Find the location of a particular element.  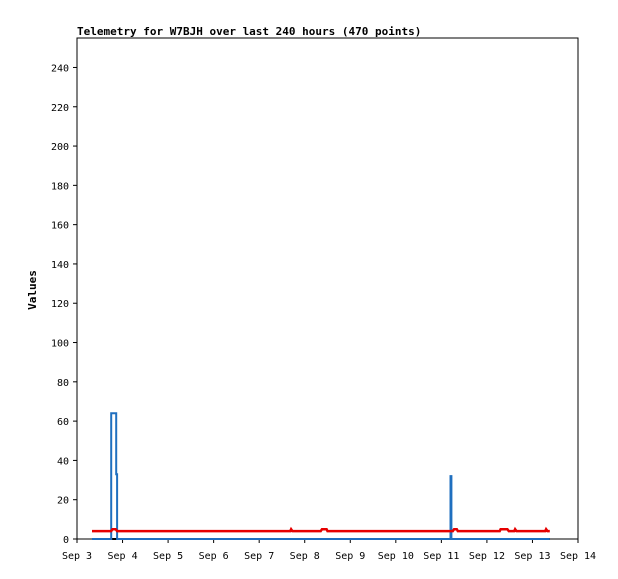

y-tick-label: 80 is located at coordinates (63, 383).